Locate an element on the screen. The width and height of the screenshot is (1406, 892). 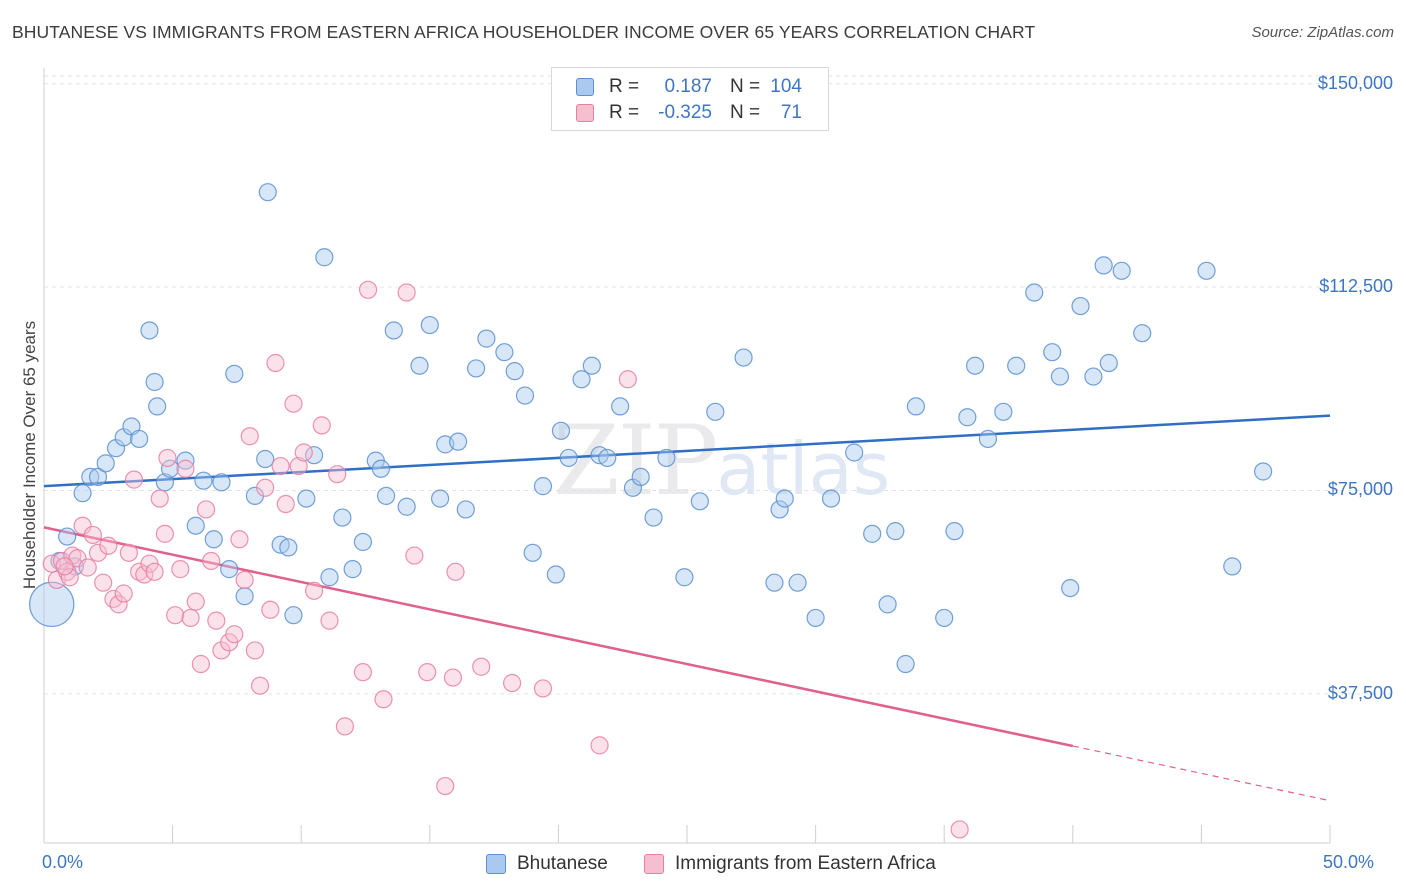
y-tick-label: $75,000 is located at coordinates (1360, 489).